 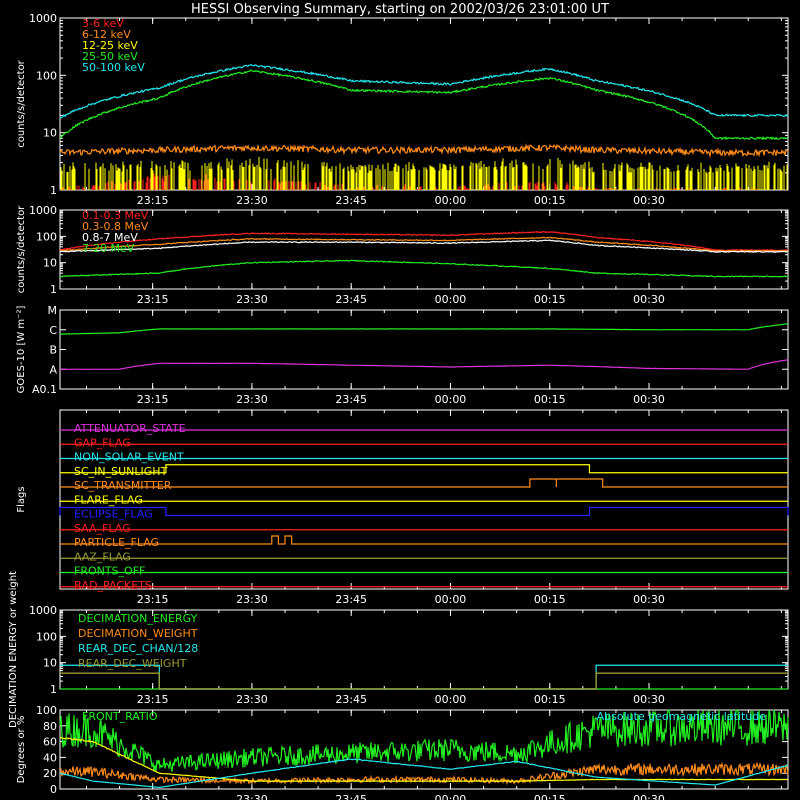 What do you see at coordinates (132, 663) in the screenshot?
I see `legend-entry: REAR_DEC_WEIGHT` at bounding box center [132, 663].